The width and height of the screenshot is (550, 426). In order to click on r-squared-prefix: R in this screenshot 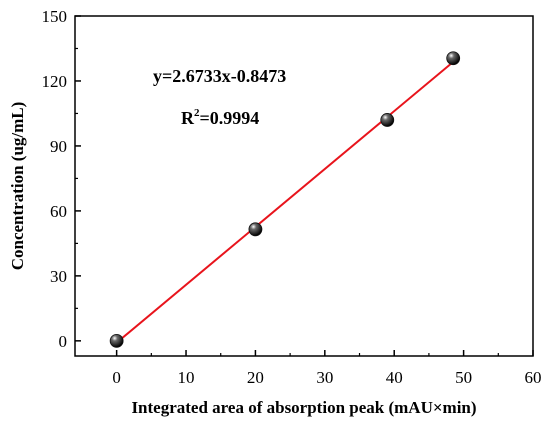, I will do `click(188, 118)`.